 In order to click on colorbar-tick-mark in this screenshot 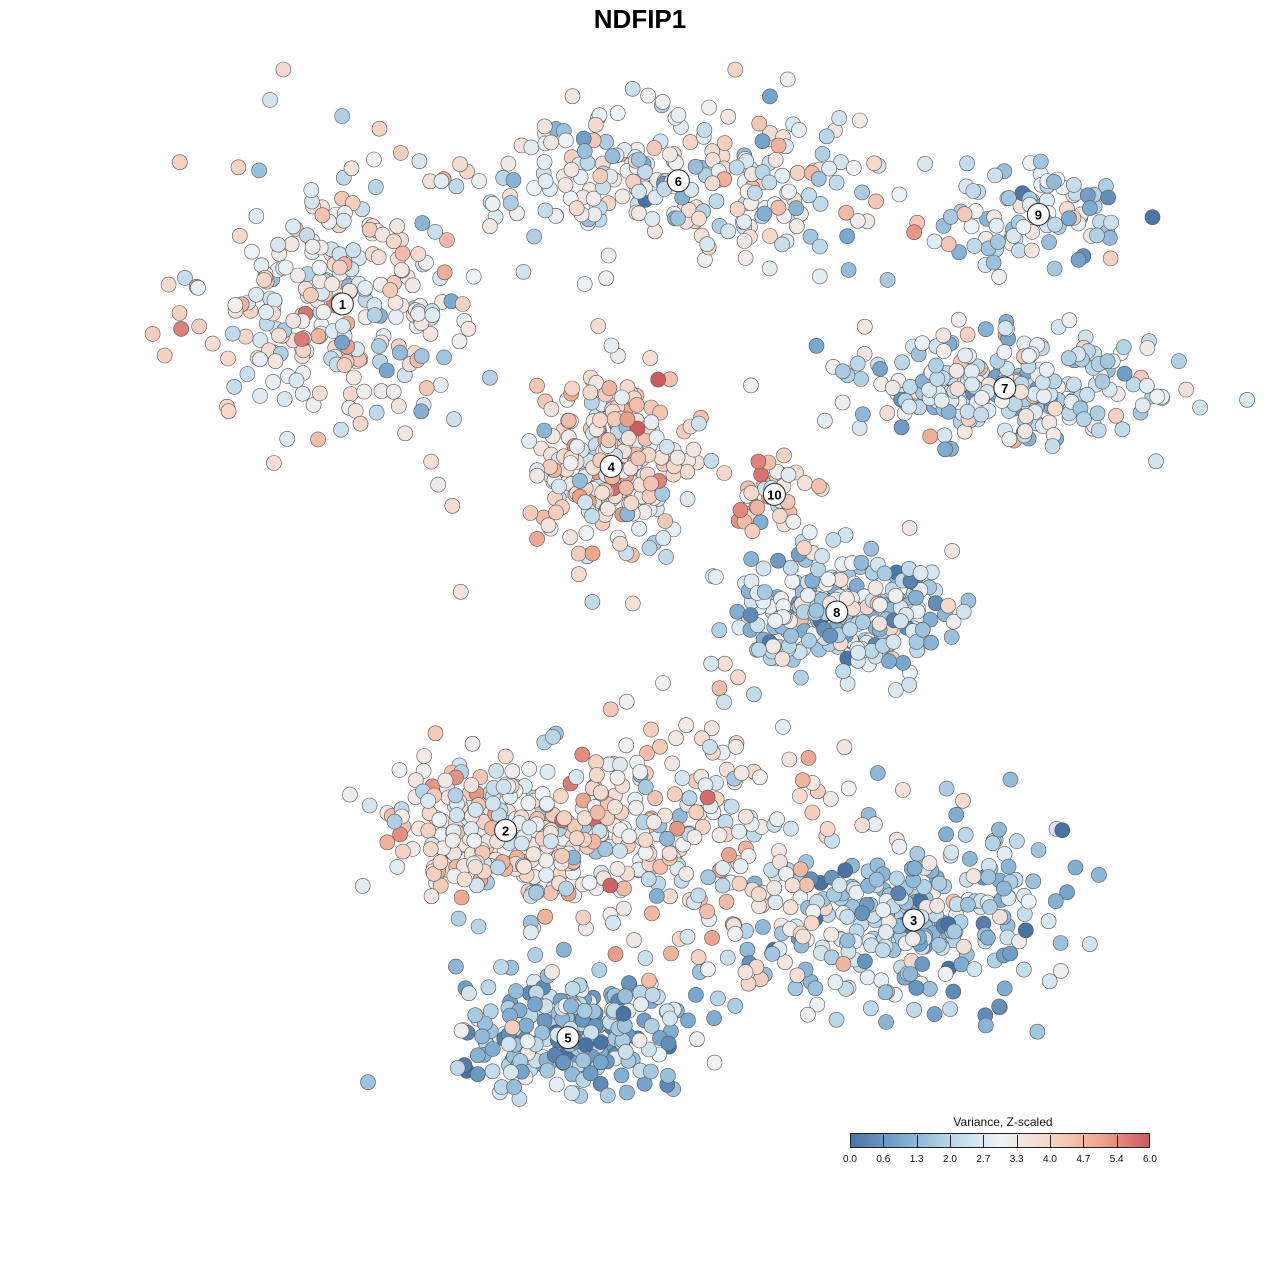, I will do `click(917, 1141)`.